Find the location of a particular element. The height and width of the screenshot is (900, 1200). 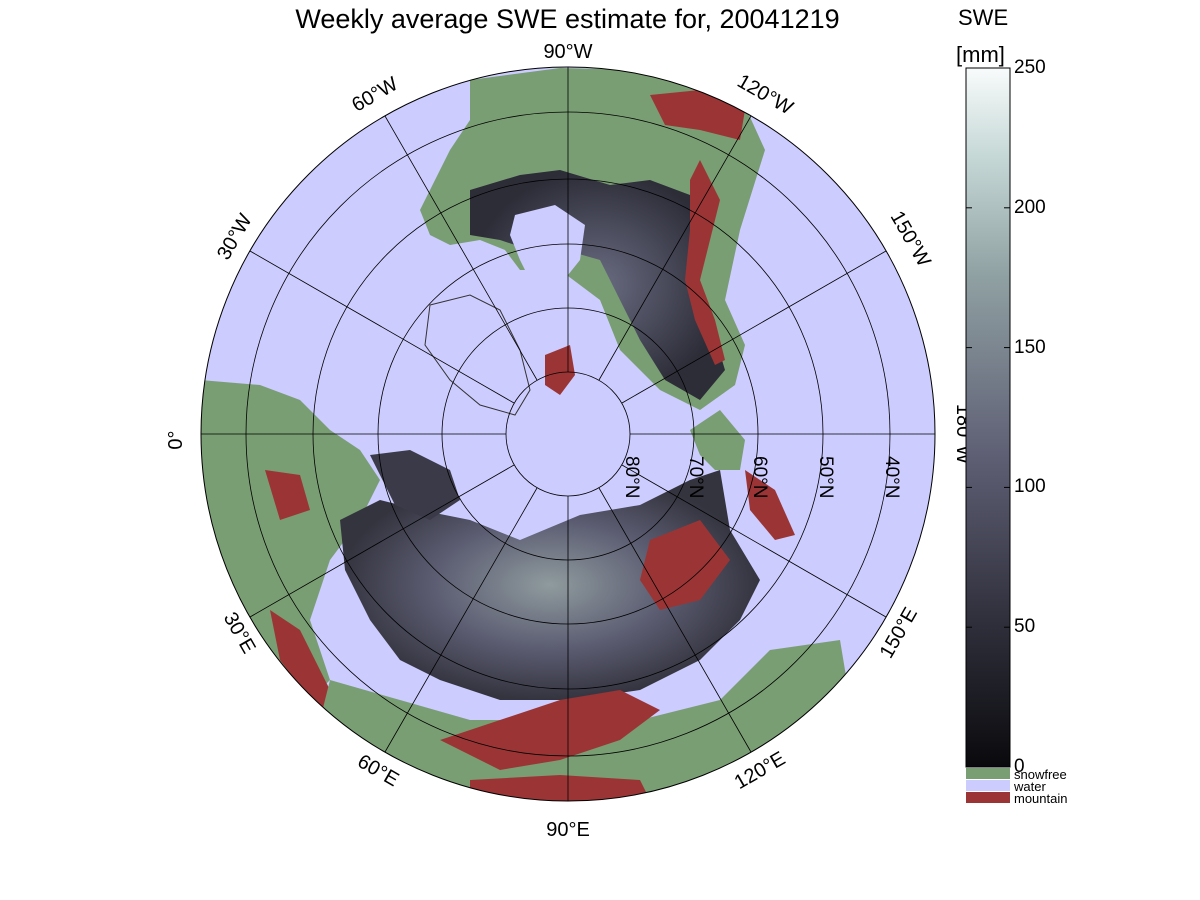

asia-east-green is located at coordinates (717, 440).